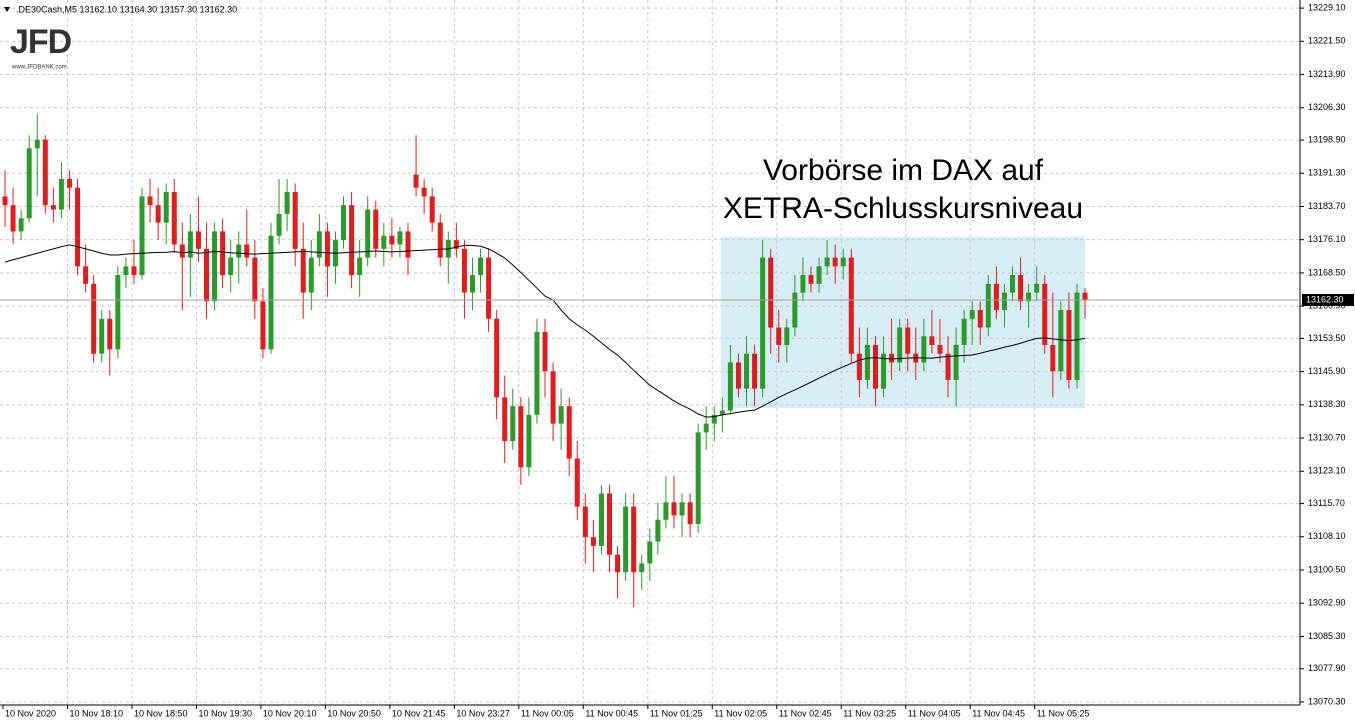 The width and height of the screenshot is (1355, 725). I want to click on highlight-zone, so click(903, 322).